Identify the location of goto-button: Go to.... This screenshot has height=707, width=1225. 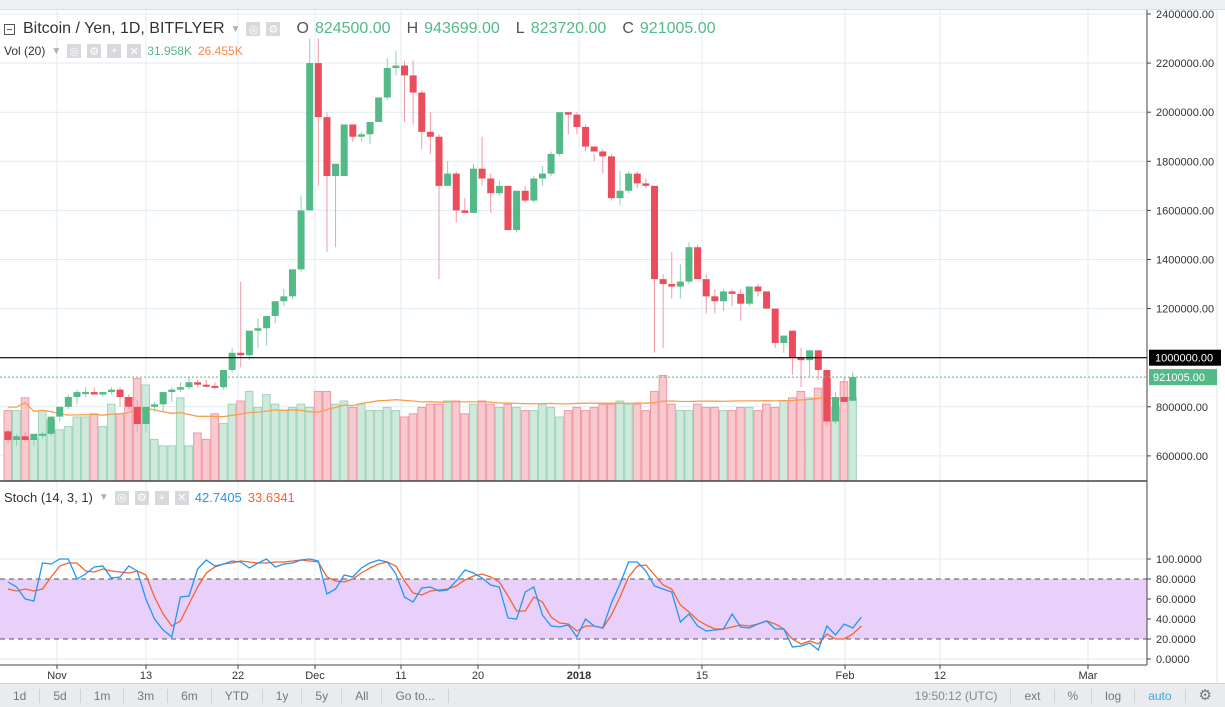
(415, 695).